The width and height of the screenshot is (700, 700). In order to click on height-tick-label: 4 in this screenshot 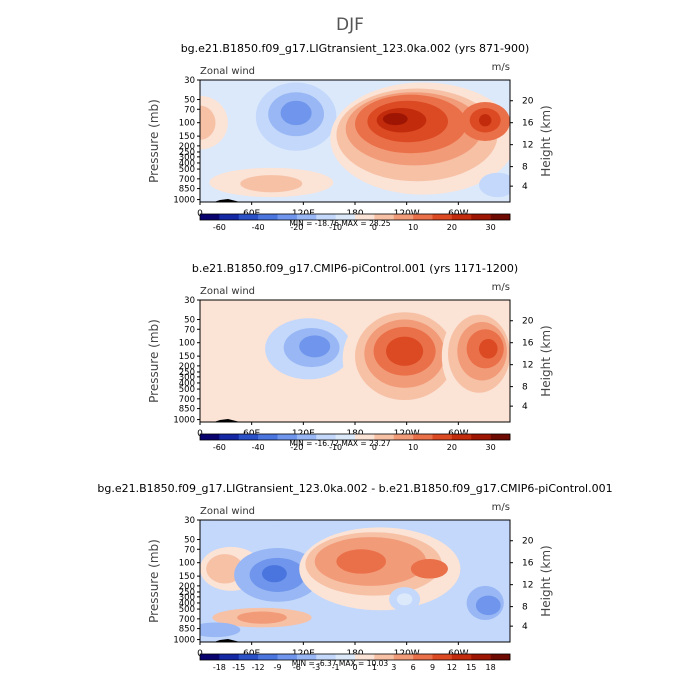, I will do `click(525, 627)`.